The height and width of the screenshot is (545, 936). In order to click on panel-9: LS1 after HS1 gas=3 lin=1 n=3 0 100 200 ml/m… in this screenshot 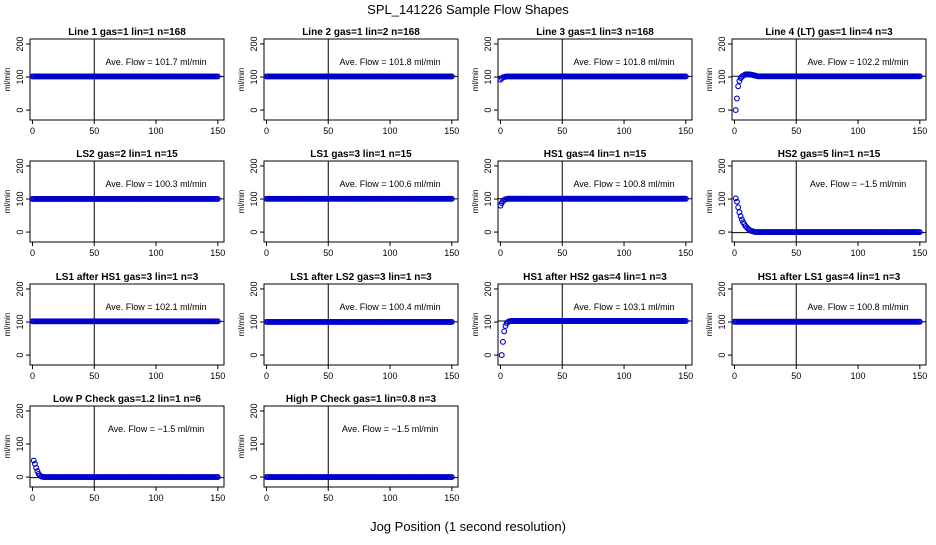, I will do `click(114, 326)`.